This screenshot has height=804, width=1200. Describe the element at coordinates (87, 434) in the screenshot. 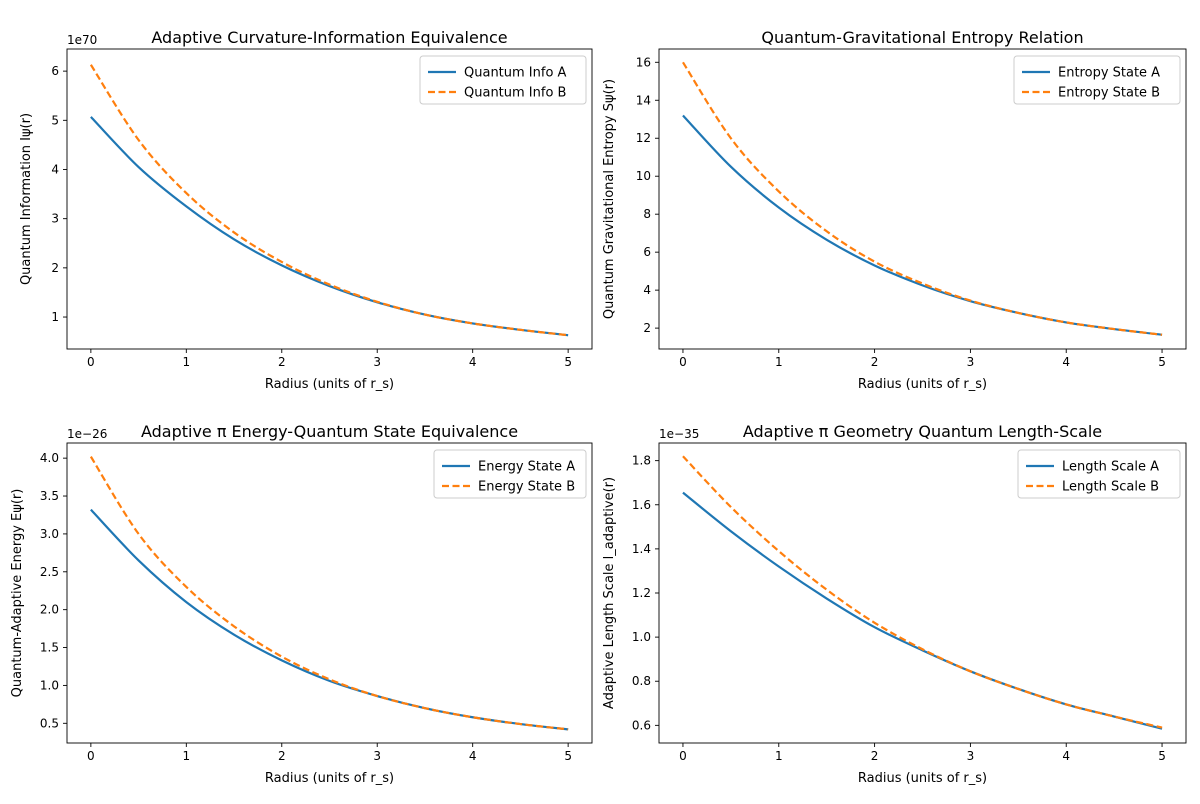

I see `y-offset-label: 1e−26` at that location.